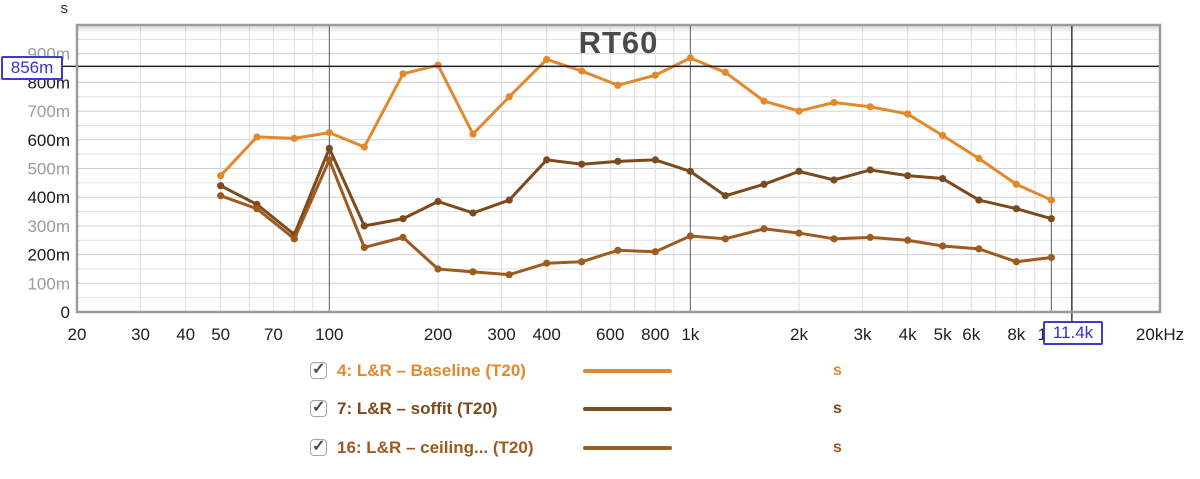  Describe the element at coordinates (48, 197) in the screenshot. I see `svg-text: 400m` at that location.